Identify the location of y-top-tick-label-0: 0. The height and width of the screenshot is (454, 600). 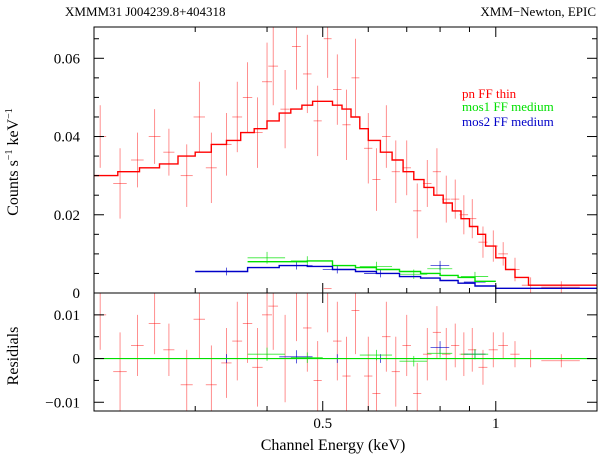
(77, 294).